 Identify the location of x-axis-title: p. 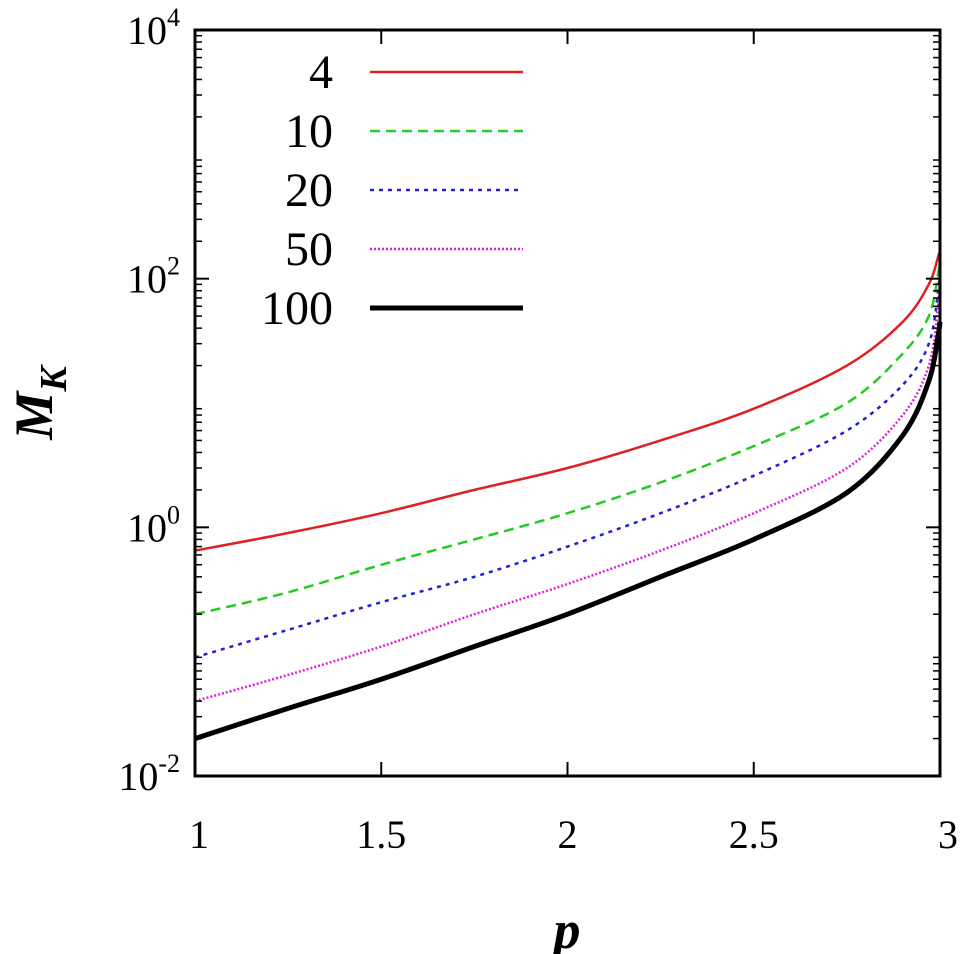
(565, 927).